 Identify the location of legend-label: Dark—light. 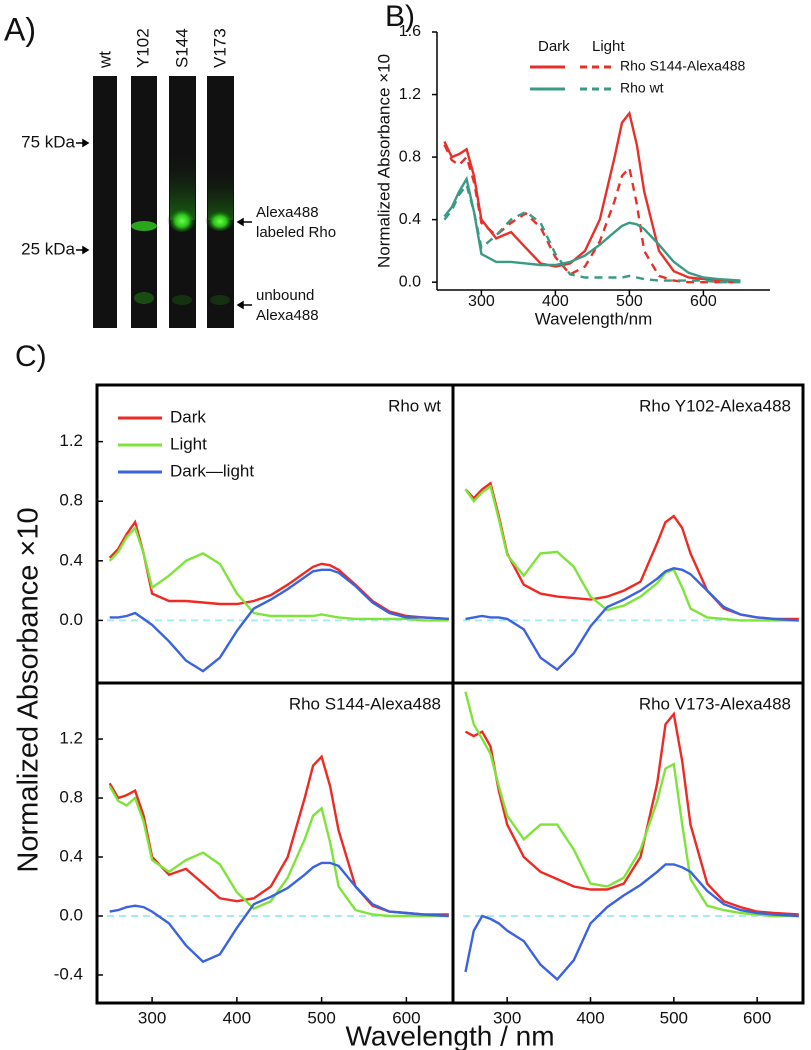
(212, 470).